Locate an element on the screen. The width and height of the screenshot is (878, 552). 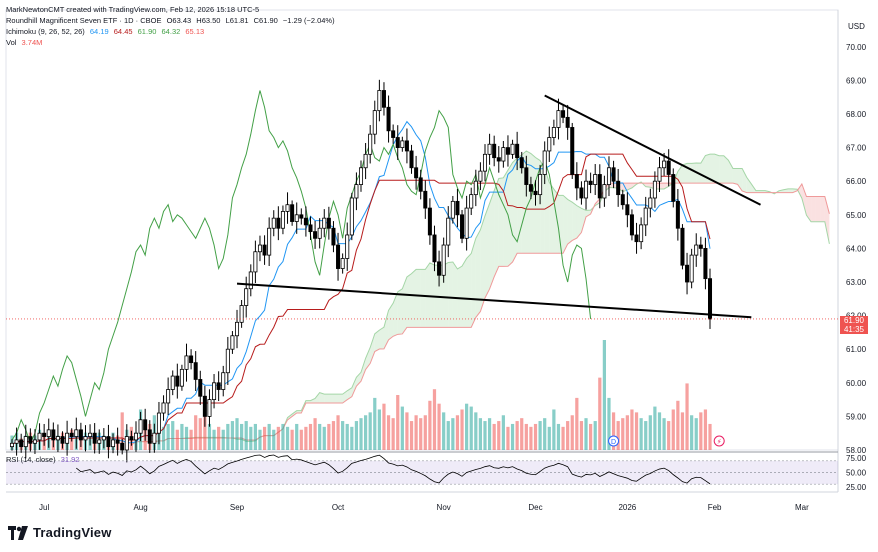
time-tick-label: 2026 is located at coordinates (627, 507).